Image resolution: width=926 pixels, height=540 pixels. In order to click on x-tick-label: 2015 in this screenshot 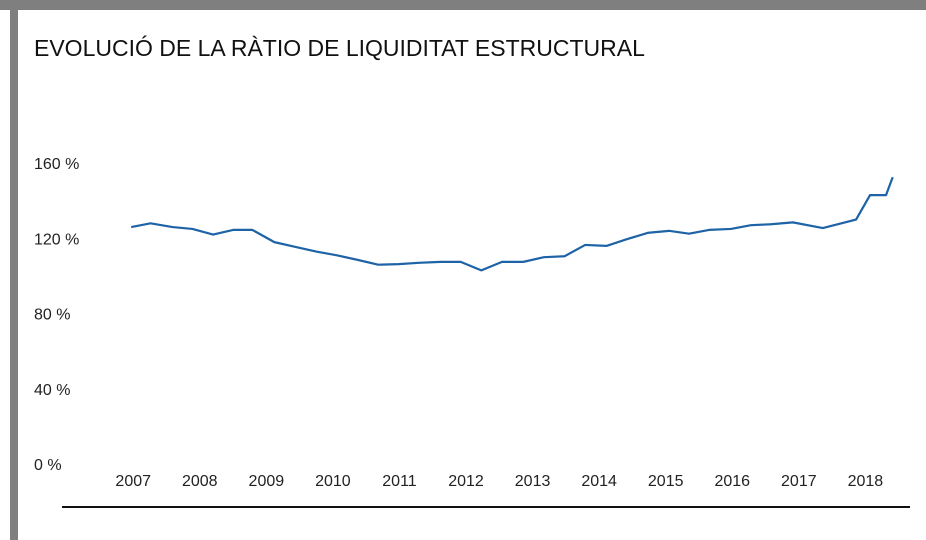, I will do `click(666, 481)`.